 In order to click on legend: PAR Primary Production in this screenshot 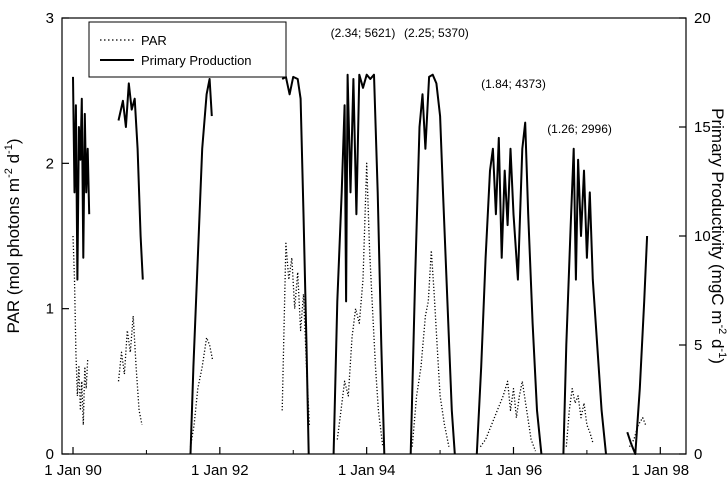, I will do `click(187, 49)`.